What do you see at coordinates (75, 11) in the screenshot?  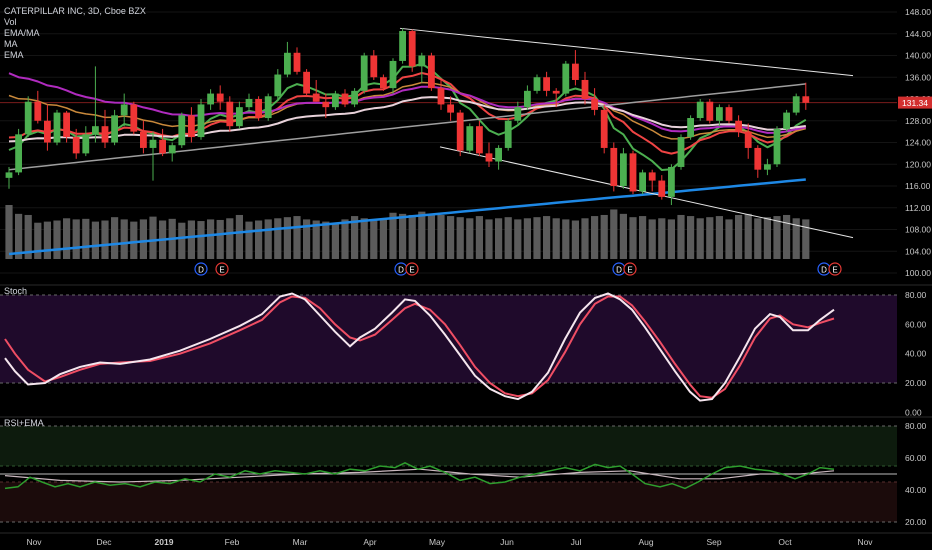 I see `chart-title: CATERPILLAR INC, 3D, Cboe BZX` at bounding box center [75, 11].